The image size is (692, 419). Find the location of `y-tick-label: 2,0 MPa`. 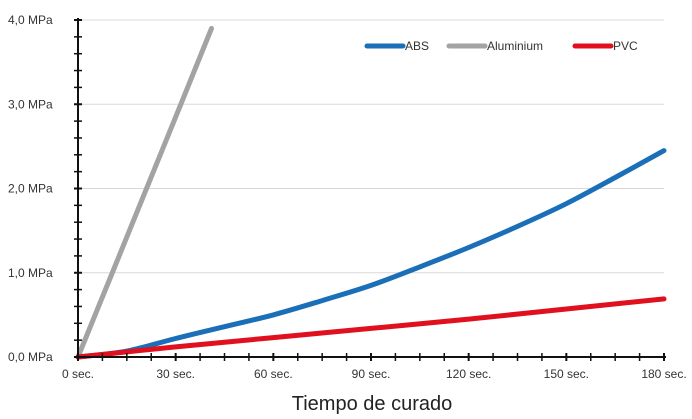

y-tick-label: 2,0 MPa is located at coordinates (30, 189).